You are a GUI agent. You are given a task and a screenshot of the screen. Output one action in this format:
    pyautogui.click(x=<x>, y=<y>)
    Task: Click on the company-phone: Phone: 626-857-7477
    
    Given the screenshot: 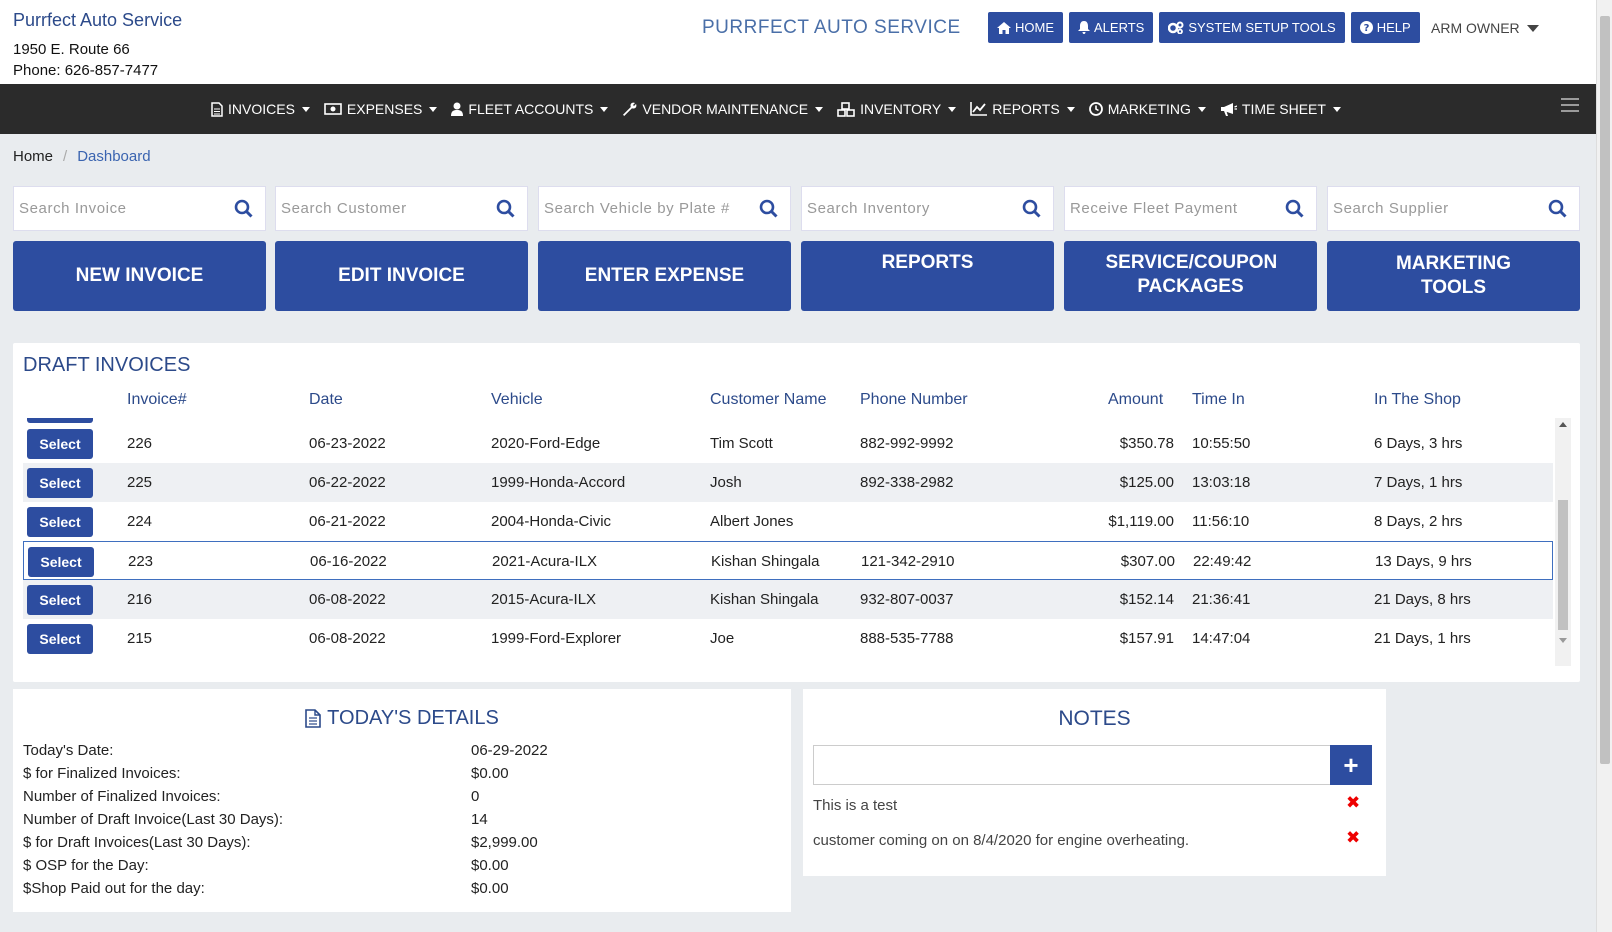 What is the action you would take?
    pyautogui.click(x=86, y=70)
    